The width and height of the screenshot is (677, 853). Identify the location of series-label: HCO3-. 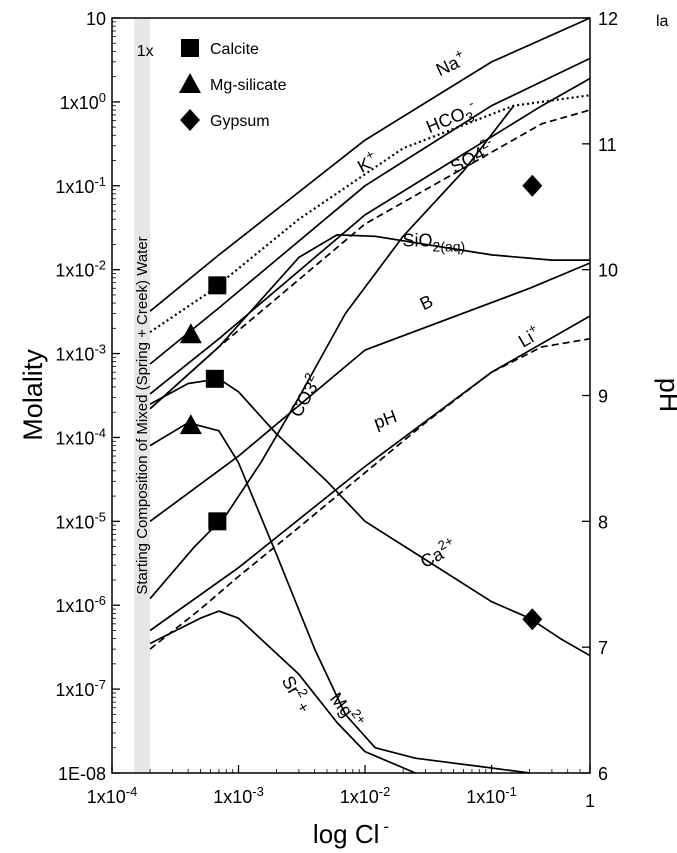
(451, 117).